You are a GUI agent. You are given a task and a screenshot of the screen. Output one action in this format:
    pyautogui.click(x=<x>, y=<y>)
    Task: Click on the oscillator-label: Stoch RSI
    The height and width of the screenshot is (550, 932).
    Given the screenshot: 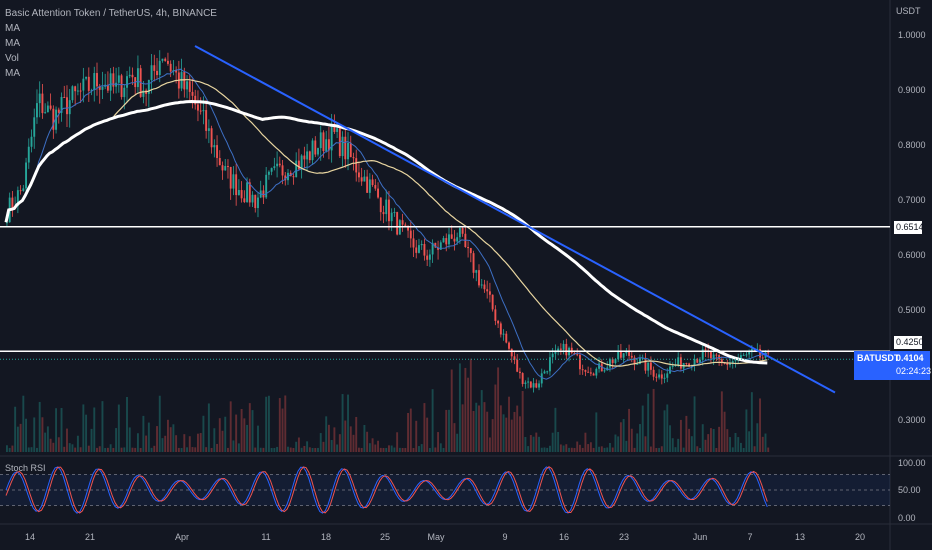 What is the action you would take?
    pyautogui.click(x=25, y=468)
    